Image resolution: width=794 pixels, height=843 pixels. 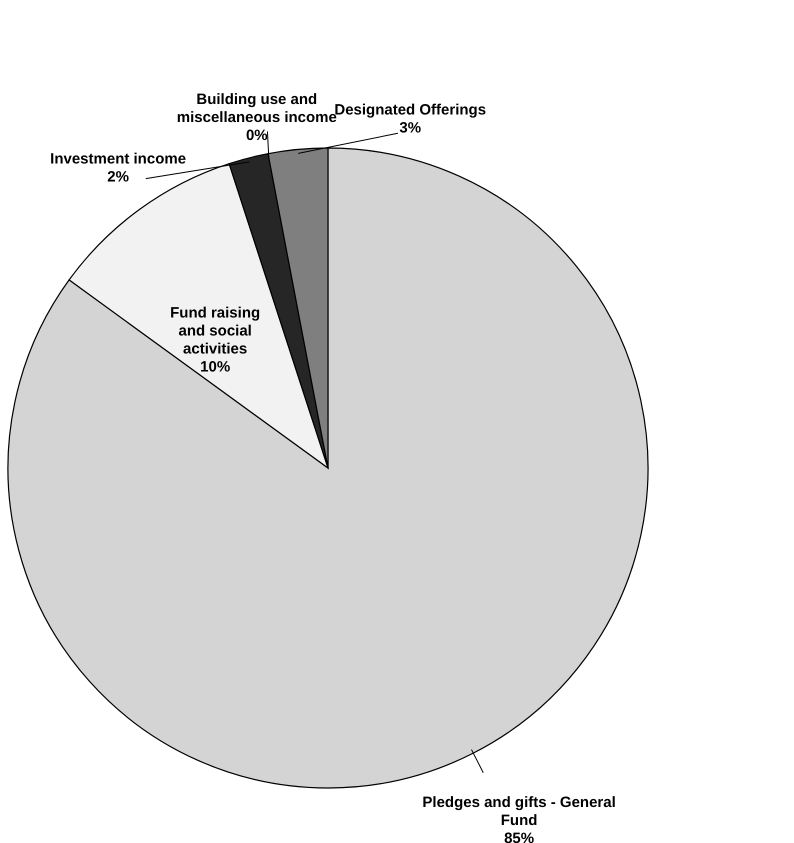 I want to click on slice-label: Investment income, so click(x=118, y=159).